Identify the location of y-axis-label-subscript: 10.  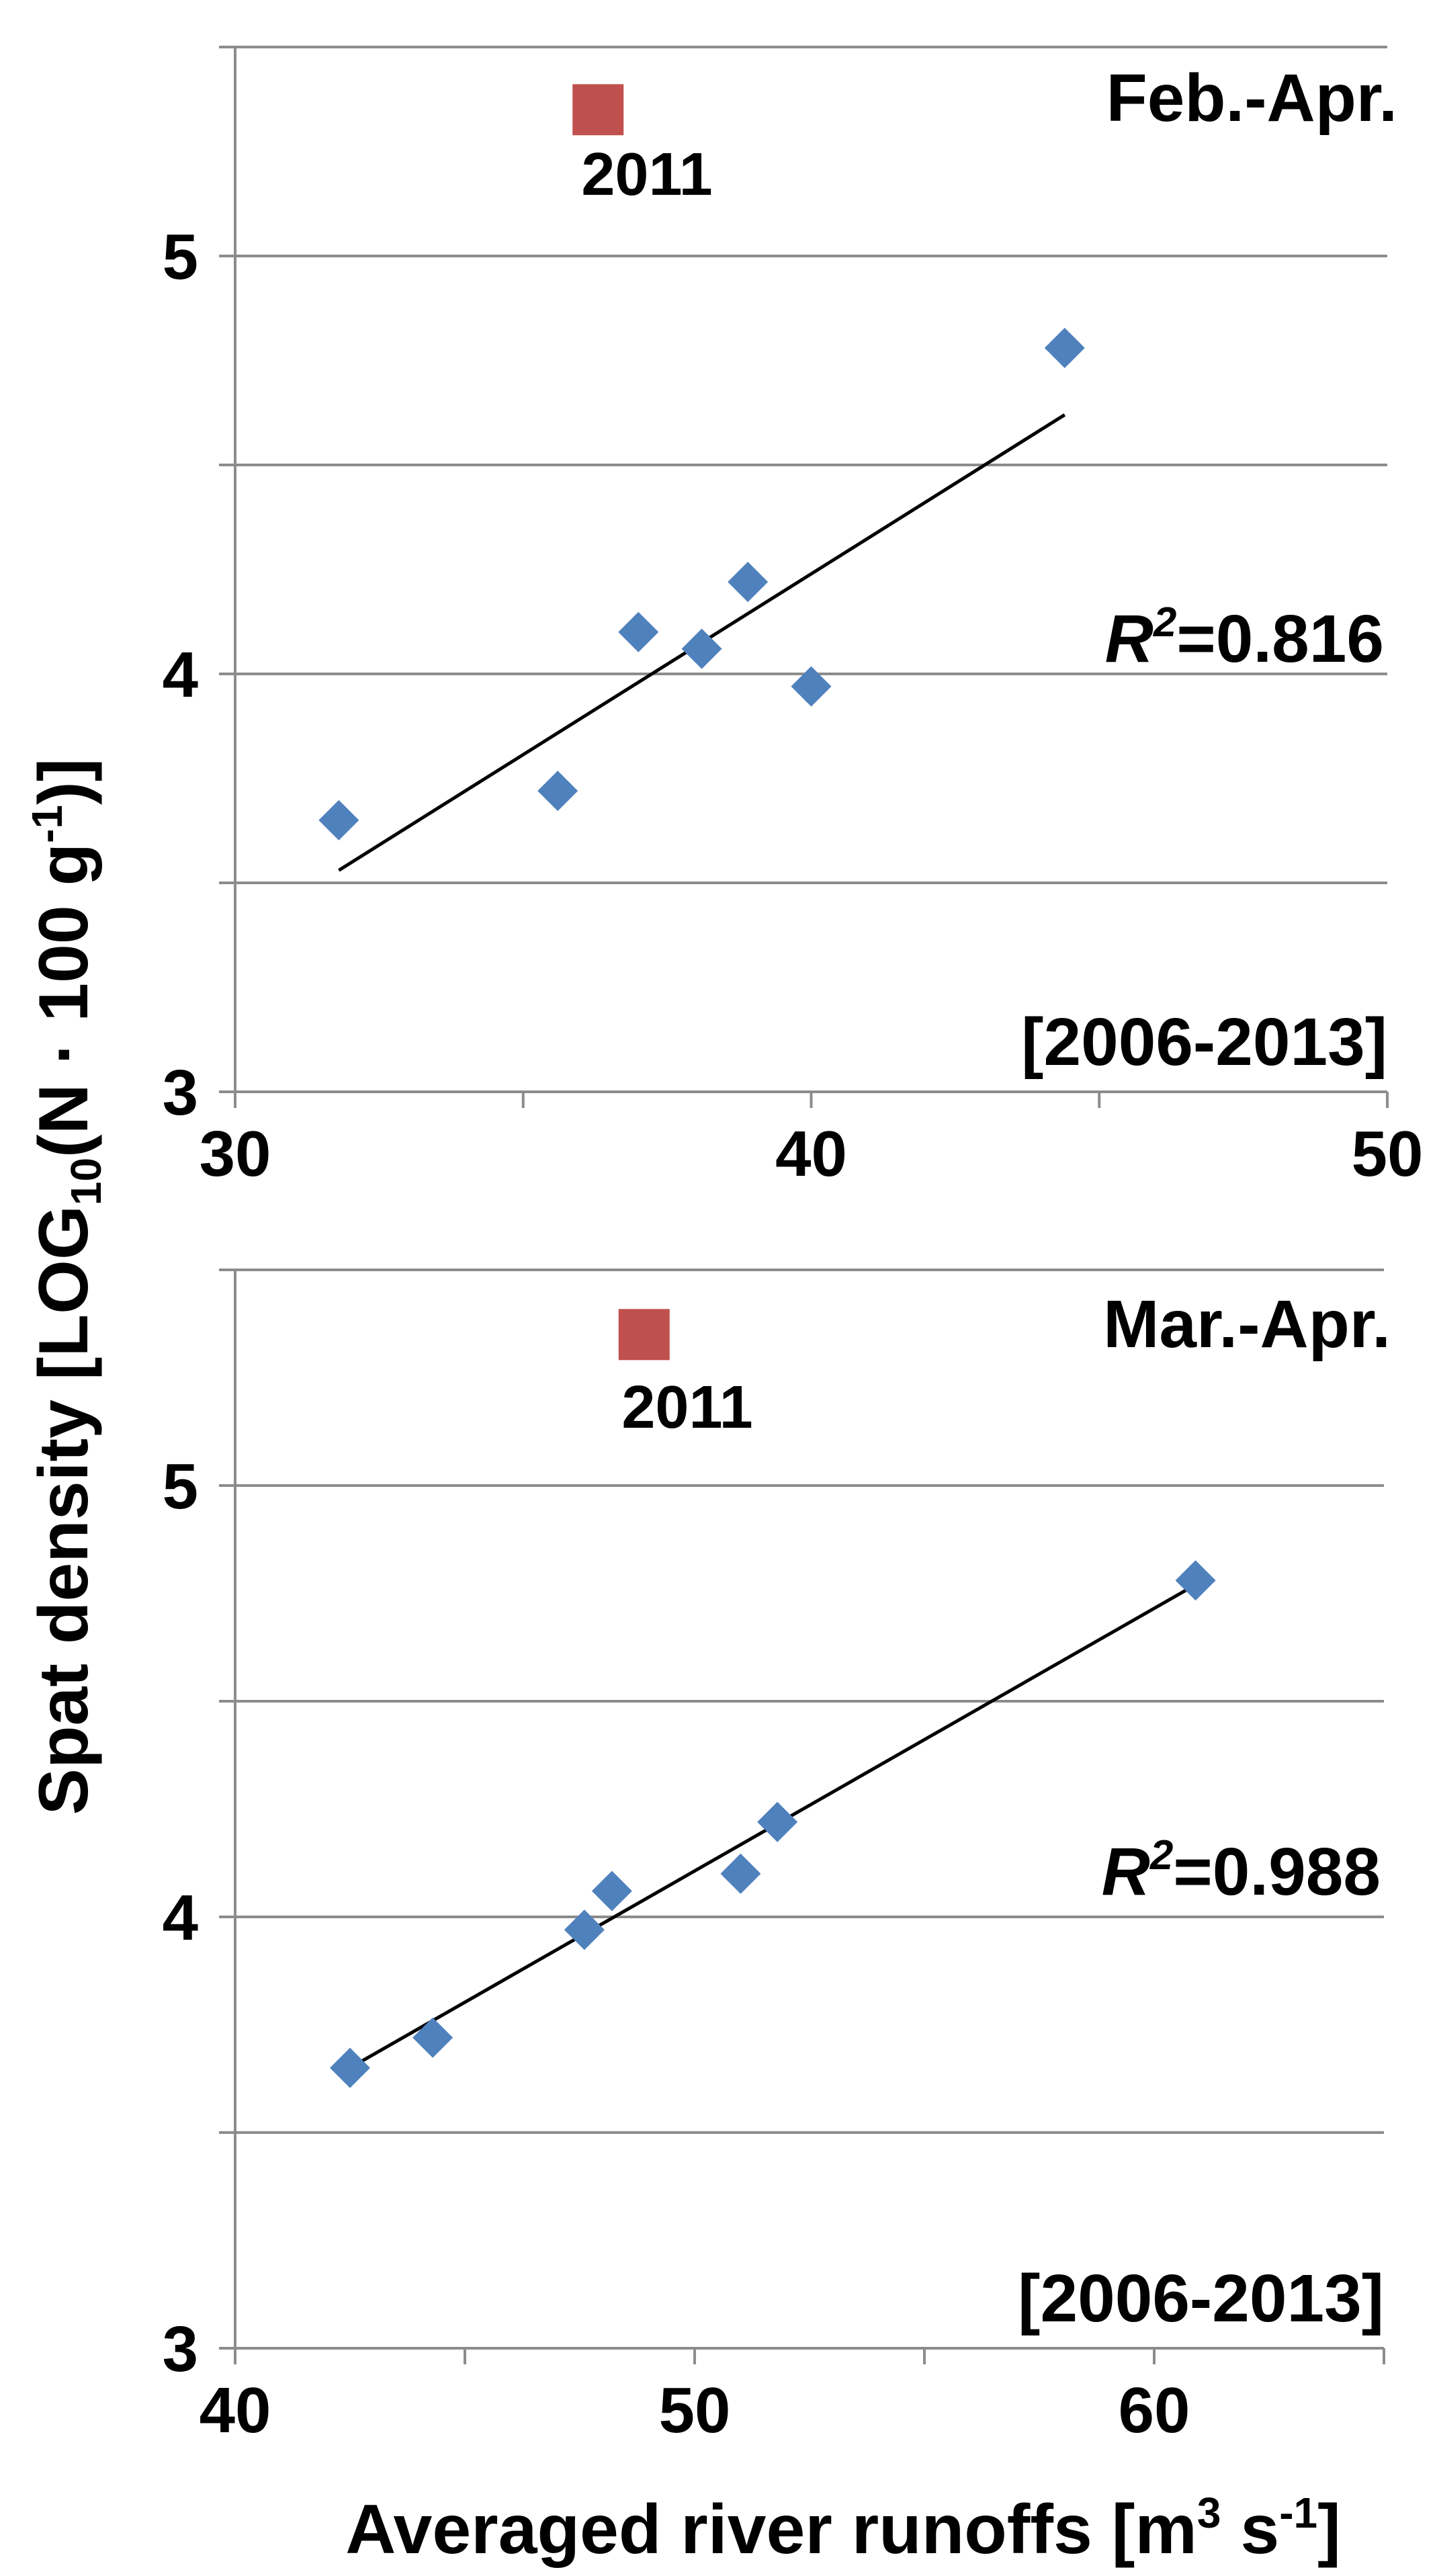
(86, 1181).